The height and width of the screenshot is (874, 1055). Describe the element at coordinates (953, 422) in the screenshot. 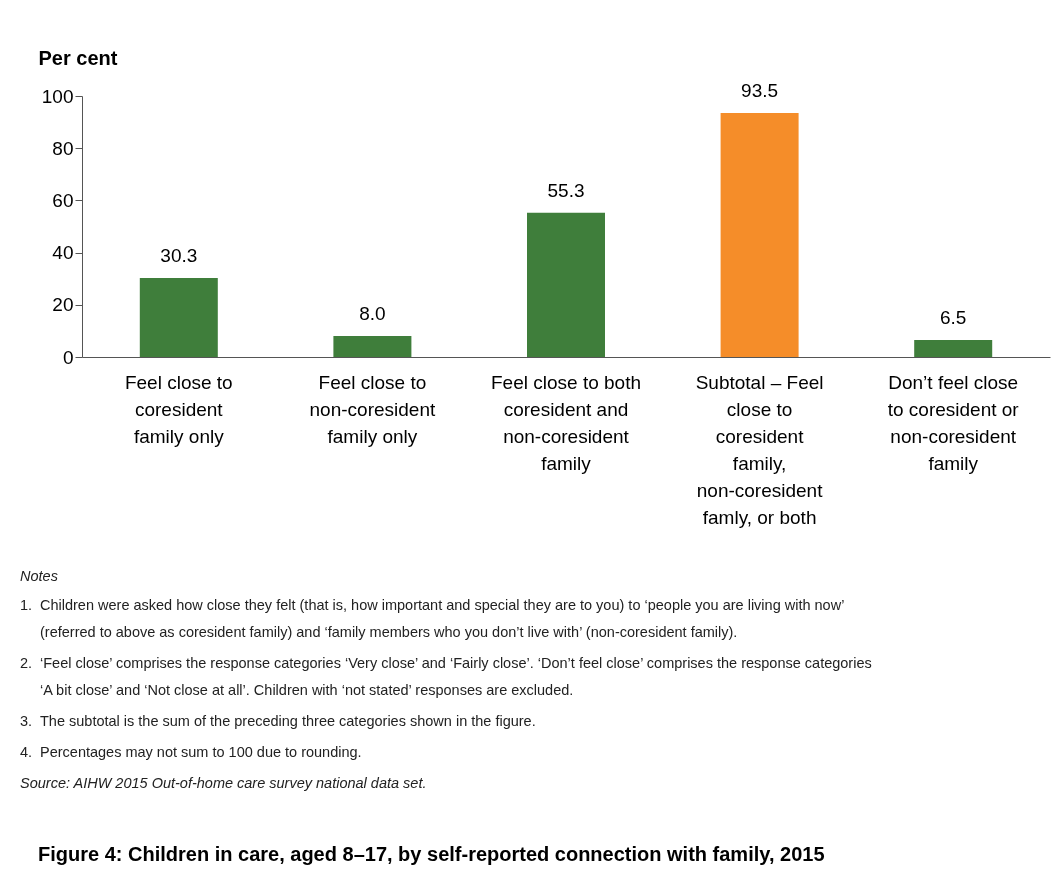

I see `x-tick-label: Don’t feel close to coresident or non-coresident family` at that location.